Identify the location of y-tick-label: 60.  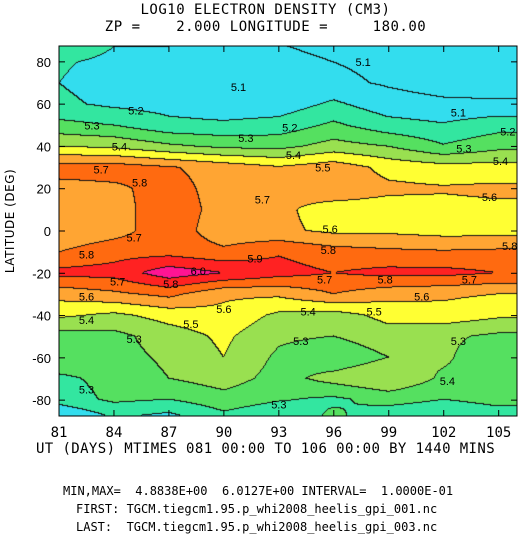
(44, 104).